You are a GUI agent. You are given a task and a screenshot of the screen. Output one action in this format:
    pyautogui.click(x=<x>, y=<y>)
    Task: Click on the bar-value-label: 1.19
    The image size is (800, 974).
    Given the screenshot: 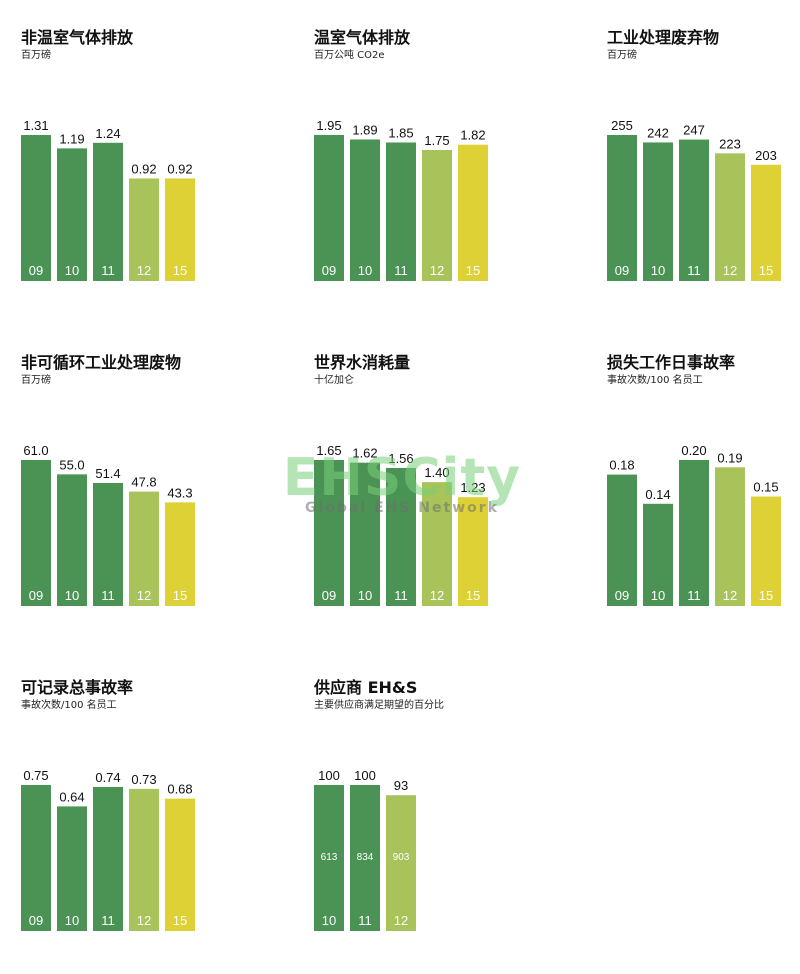 What is the action you would take?
    pyautogui.click(x=71, y=138)
    